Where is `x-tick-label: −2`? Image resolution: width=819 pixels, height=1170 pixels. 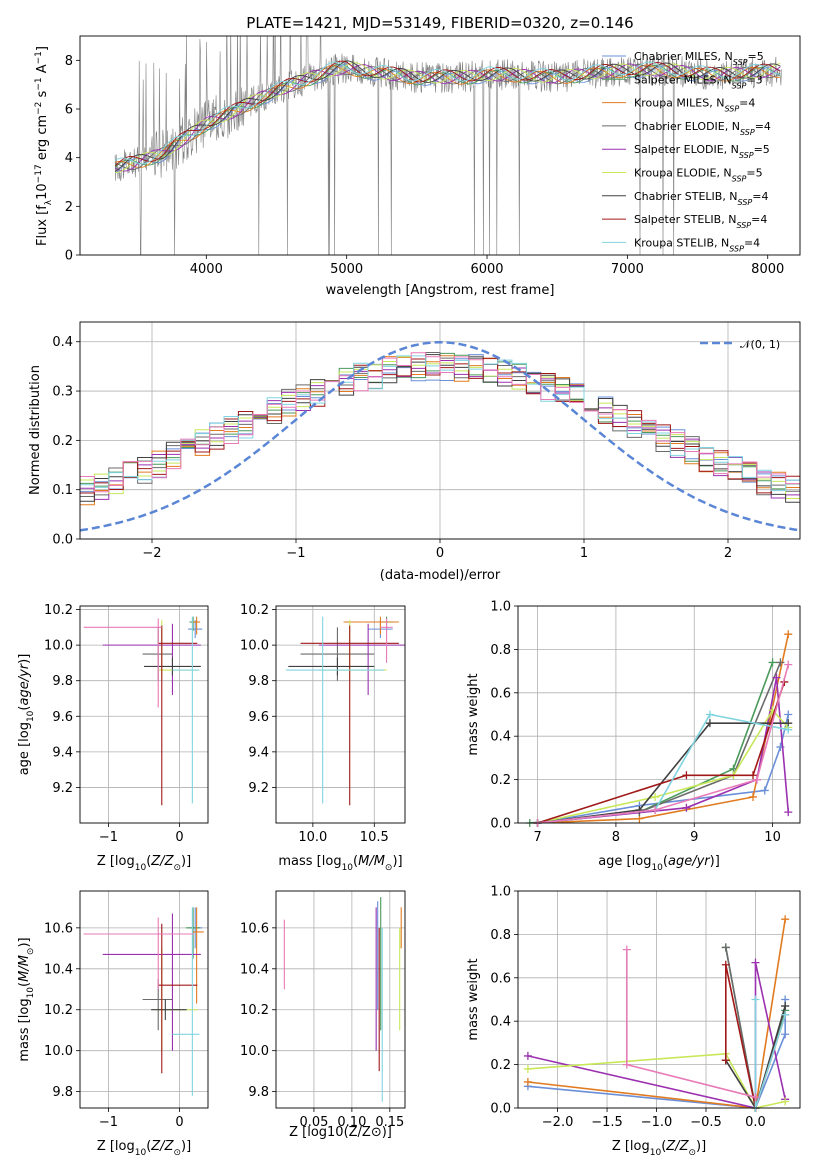
x-tick-label: −2 is located at coordinates (151, 553).